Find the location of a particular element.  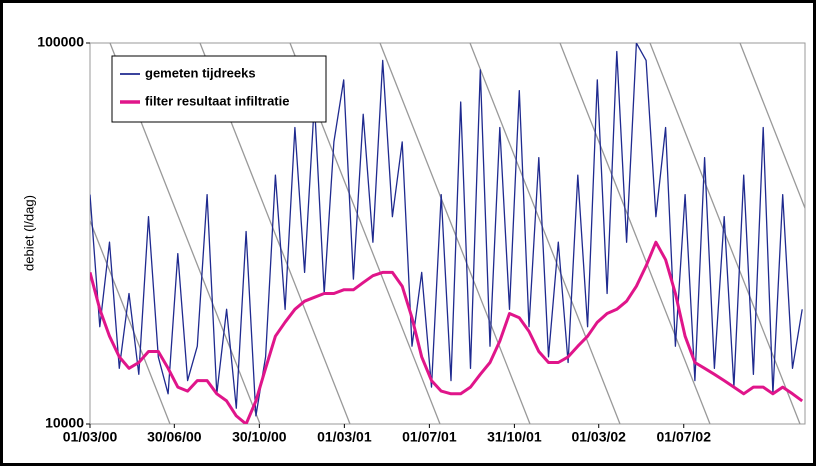

x-tick-label: 01/07/02 is located at coordinates (683, 437).